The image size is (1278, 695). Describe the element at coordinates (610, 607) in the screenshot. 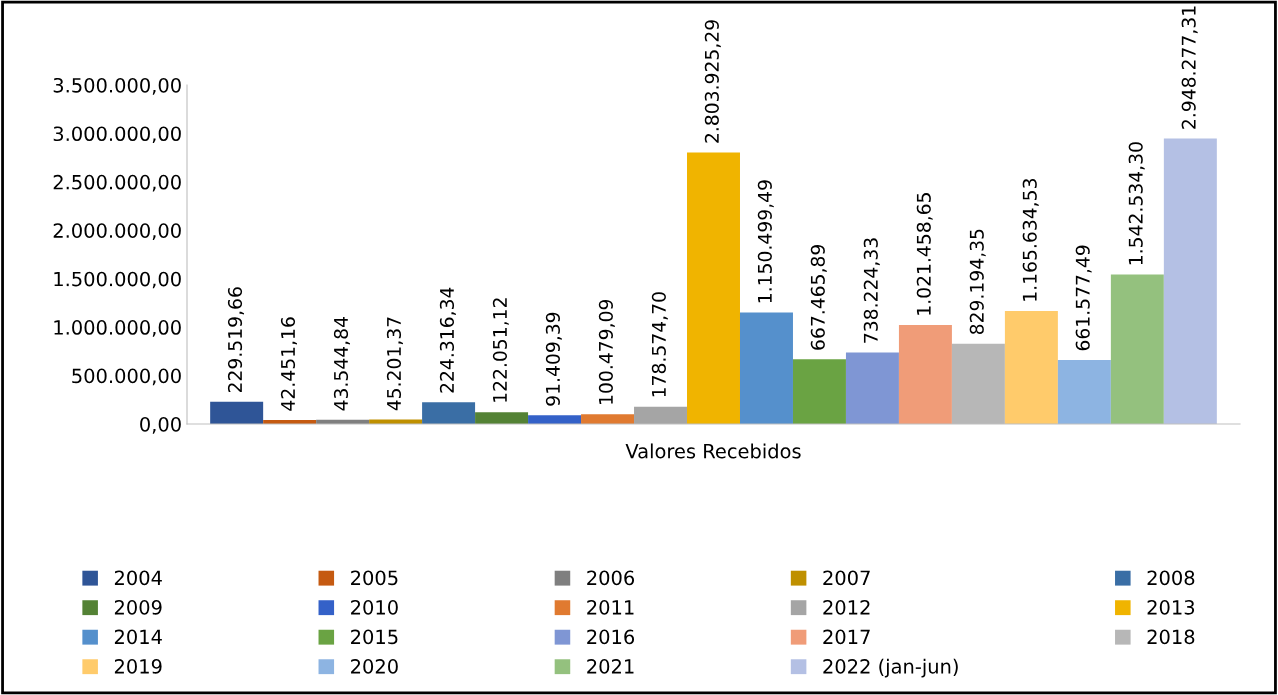

I see `legend-label: 2011` at that location.